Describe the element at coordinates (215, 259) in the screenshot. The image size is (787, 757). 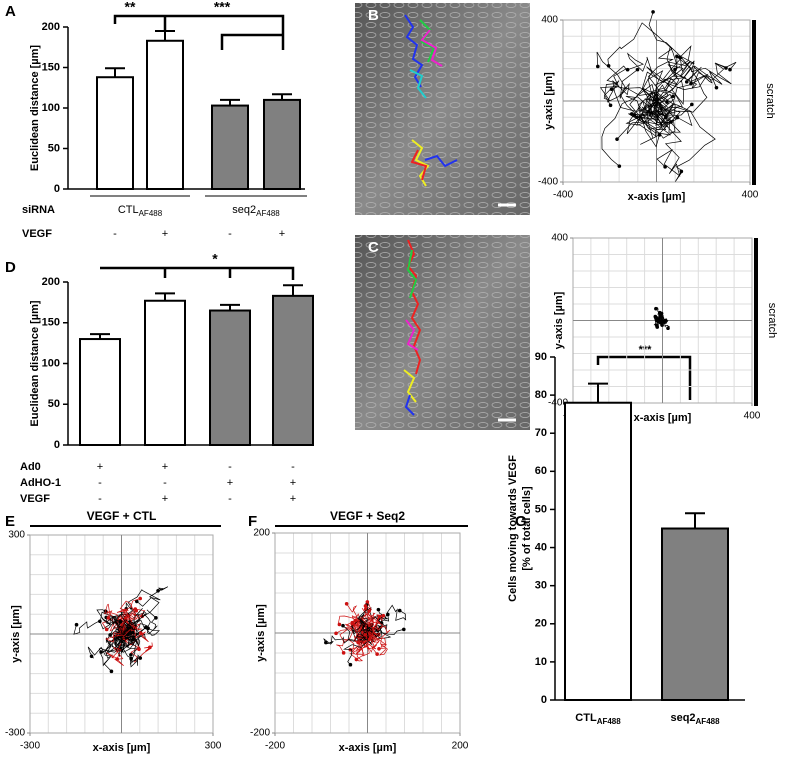
I see `significance-label: *` at that location.